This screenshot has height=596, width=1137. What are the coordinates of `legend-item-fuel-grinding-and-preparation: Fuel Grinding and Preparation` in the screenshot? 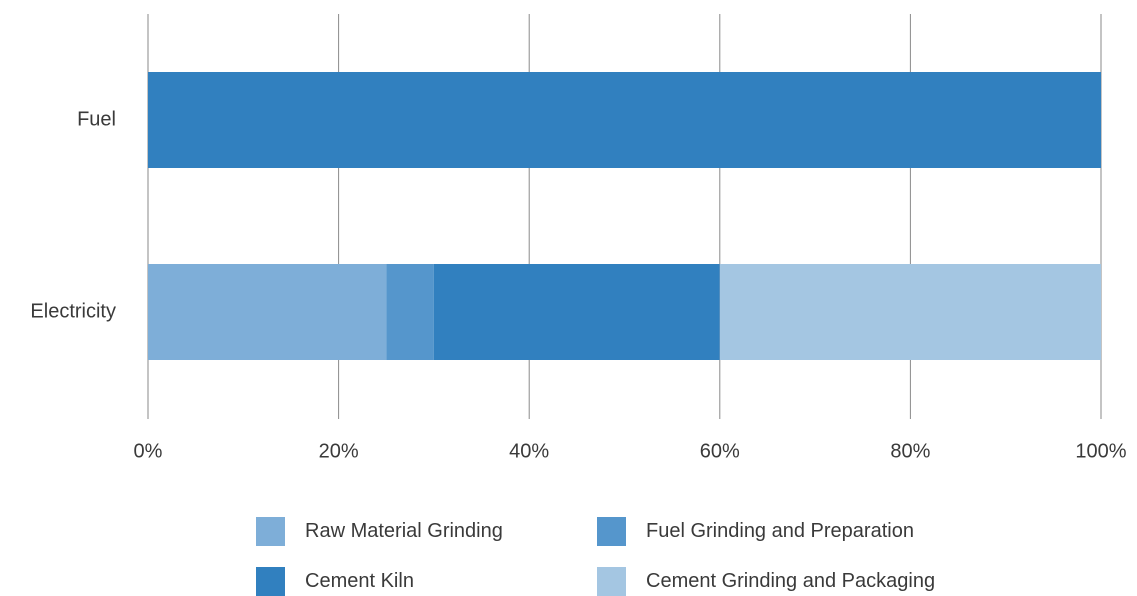 It's located at (755, 531).